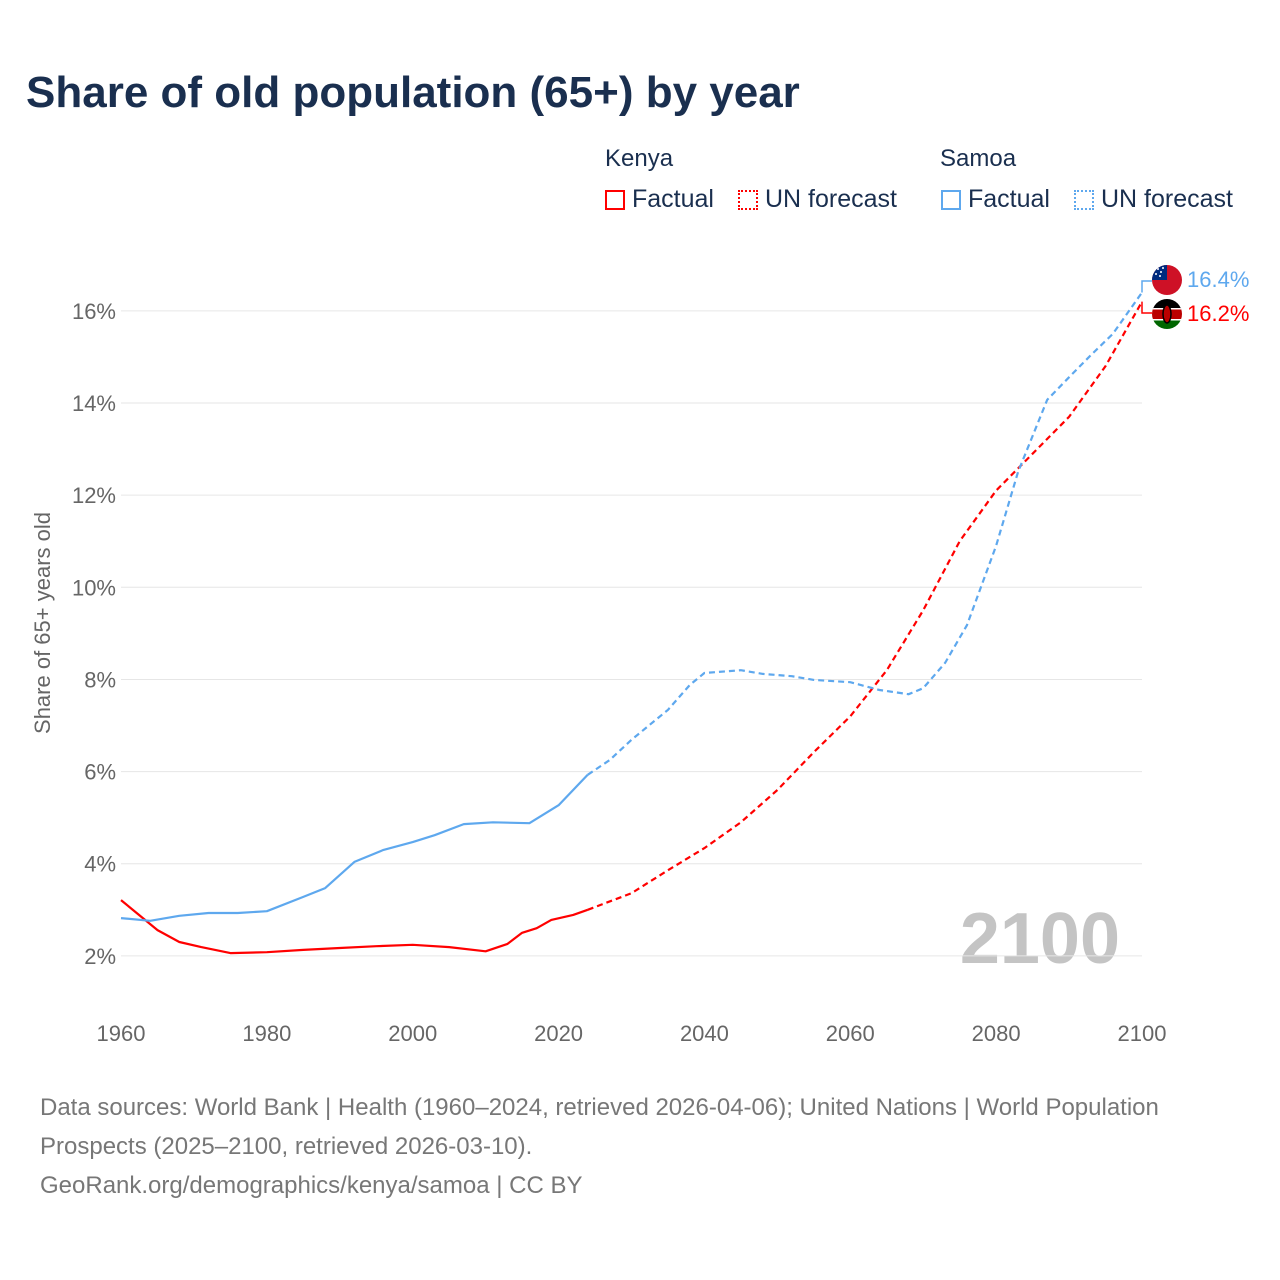  Describe the element at coordinates (850, 1033) in the screenshot. I see `x-tick-label: 2060` at that location.